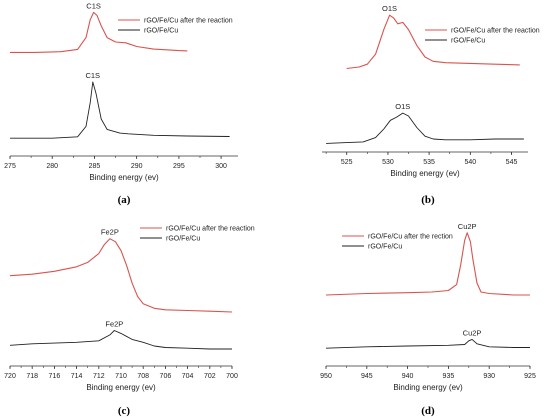 The image size is (550, 419). I want to click on x-tick-label: 530, so click(388, 162).